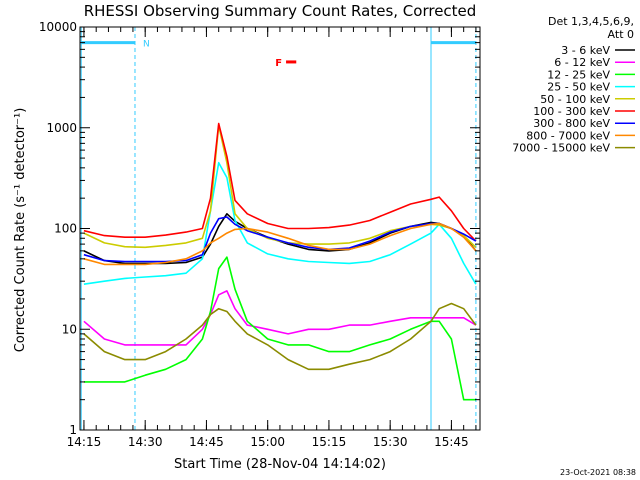 Image resolution: width=640 pixels, height=480 pixels. Describe the element at coordinates (58, 27) in the screenshot. I see `y-tick-label: 10000` at that location.